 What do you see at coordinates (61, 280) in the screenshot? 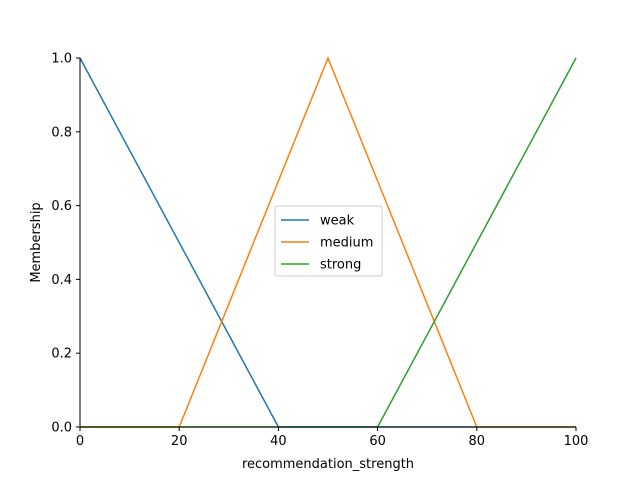
I see `y-tick-label: 0.4` at bounding box center [61, 280].